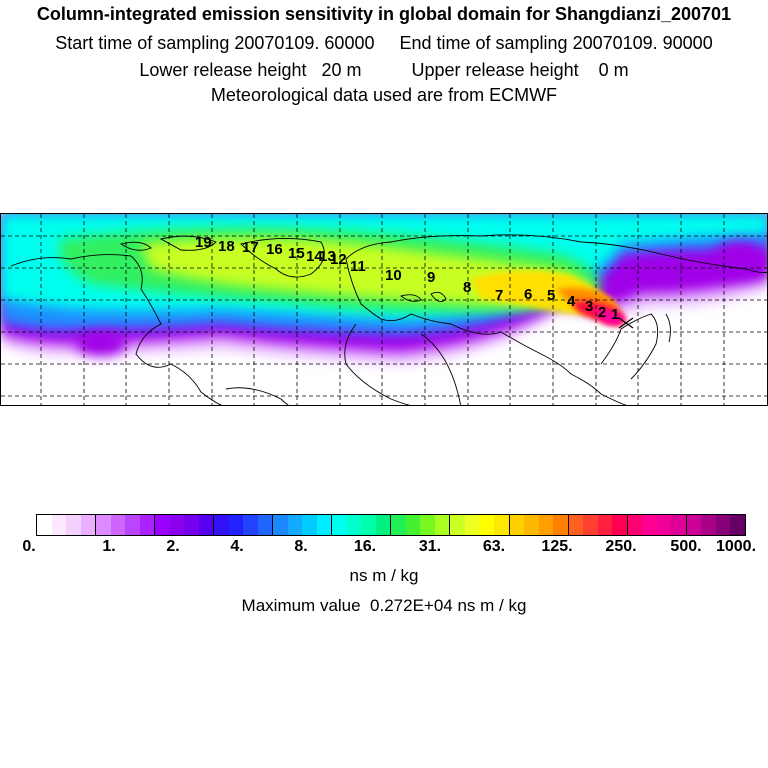 The height and width of the screenshot is (768, 768). I want to click on color-scale-bar, so click(391, 525).